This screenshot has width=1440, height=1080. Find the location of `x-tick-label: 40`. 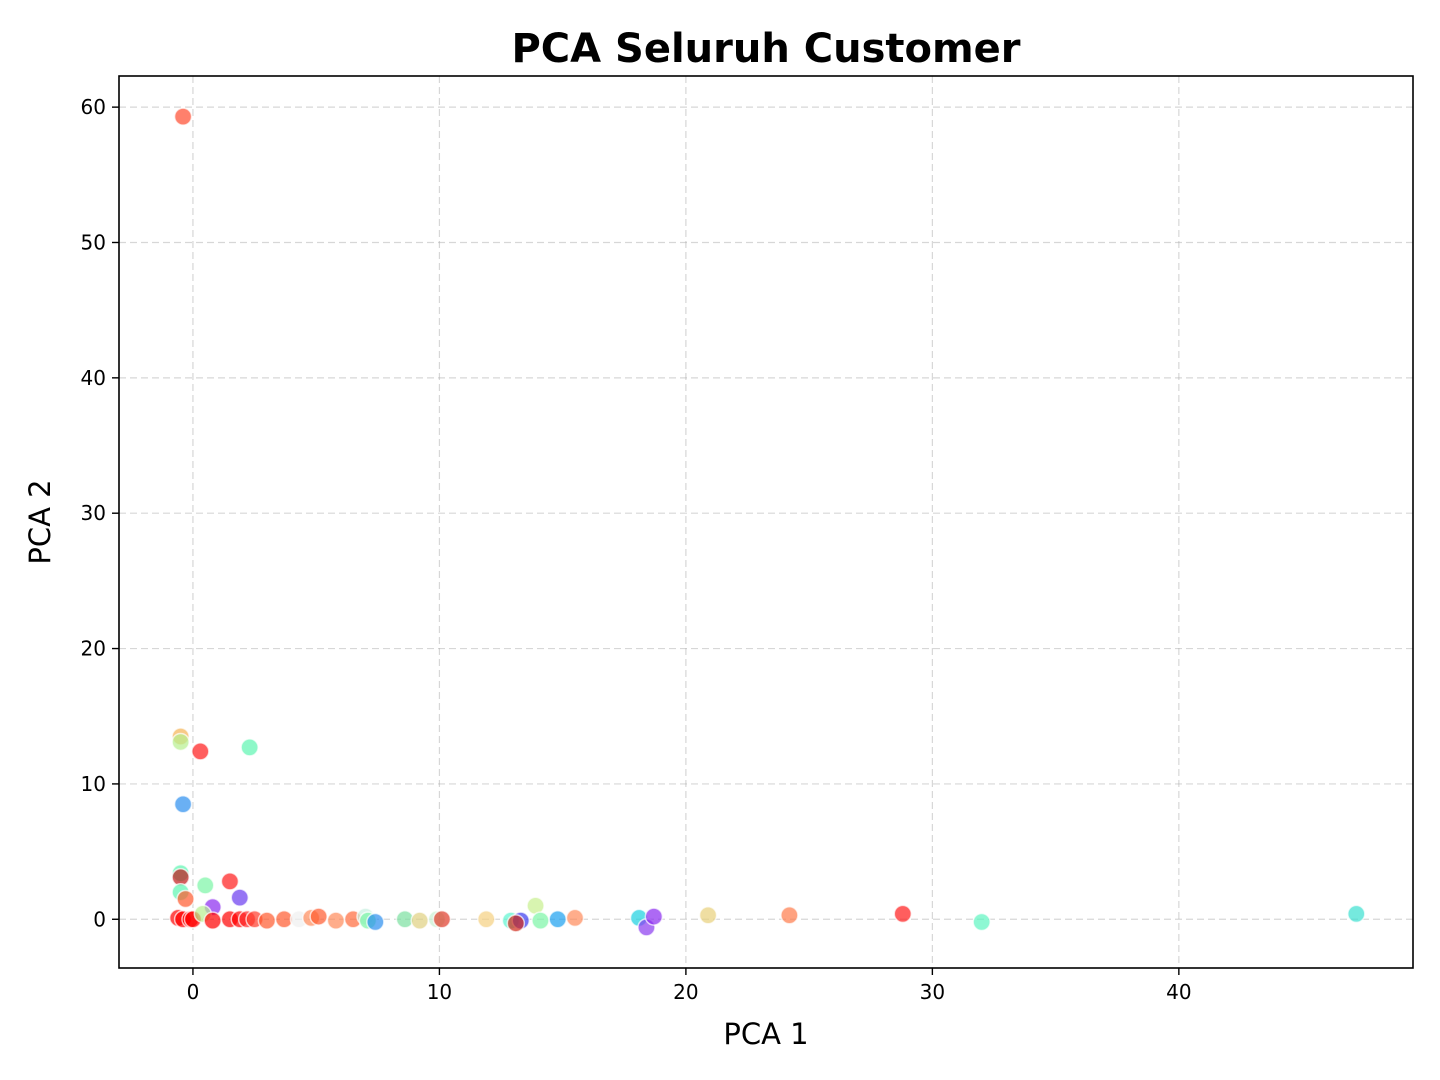

x-tick-label: 40 is located at coordinates (1178, 992).